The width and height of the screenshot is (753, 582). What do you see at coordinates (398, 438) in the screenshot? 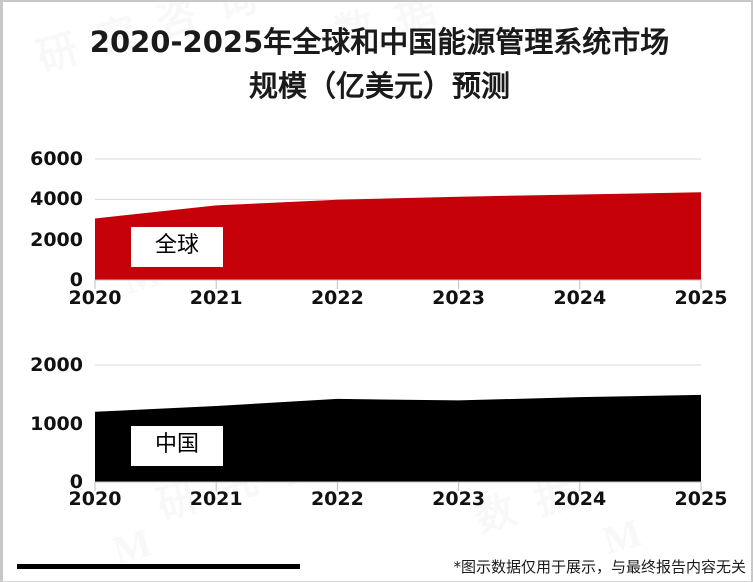
I see `area-series-中国` at bounding box center [398, 438].